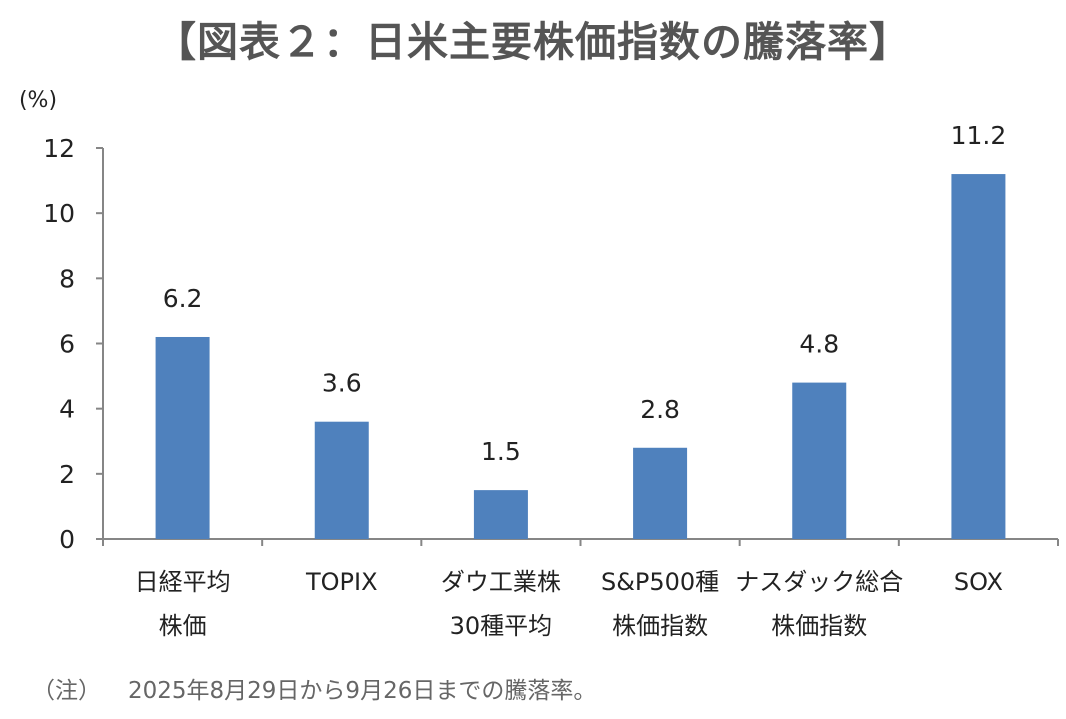 The width and height of the screenshot is (1066, 719). Describe the element at coordinates (38, 100) in the screenshot. I see `y-axis-unit: (%)` at that location.